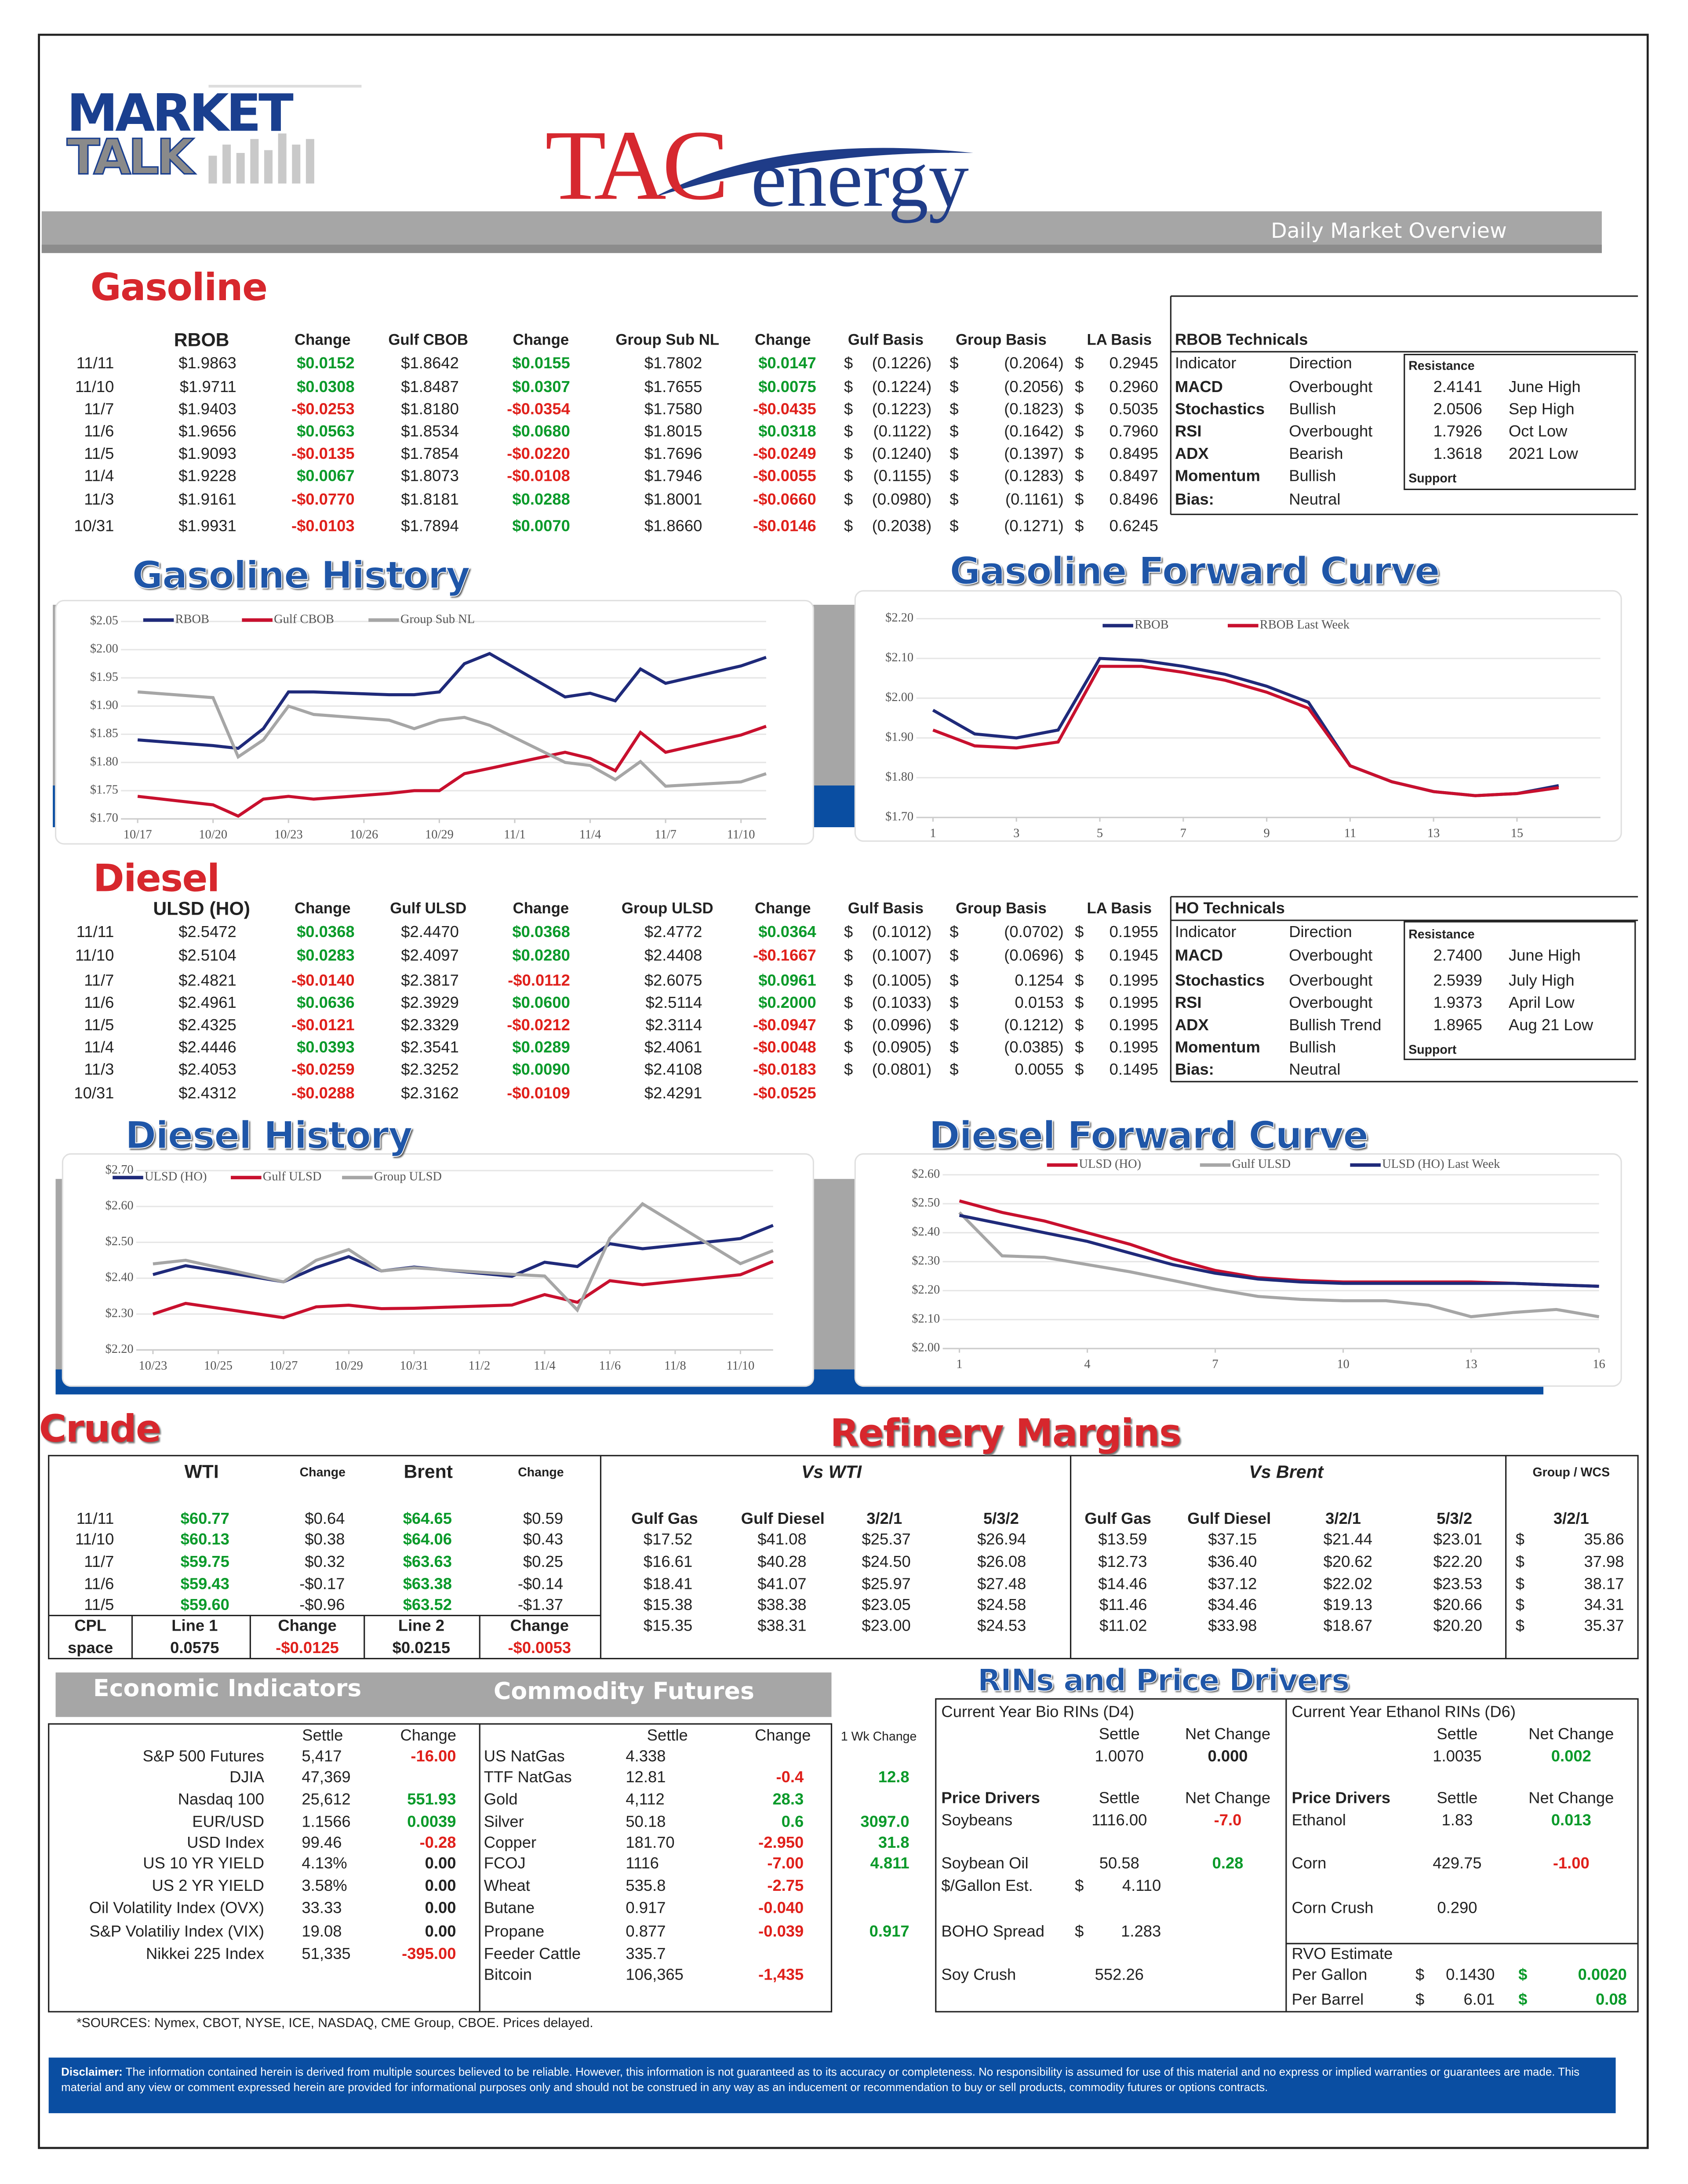 The height and width of the screenshot is (2184, 1688). What do you see at coordinates (130, 158) in the screenshot?
I see `logo-talk: TALK` at bounding box center [130, 158].